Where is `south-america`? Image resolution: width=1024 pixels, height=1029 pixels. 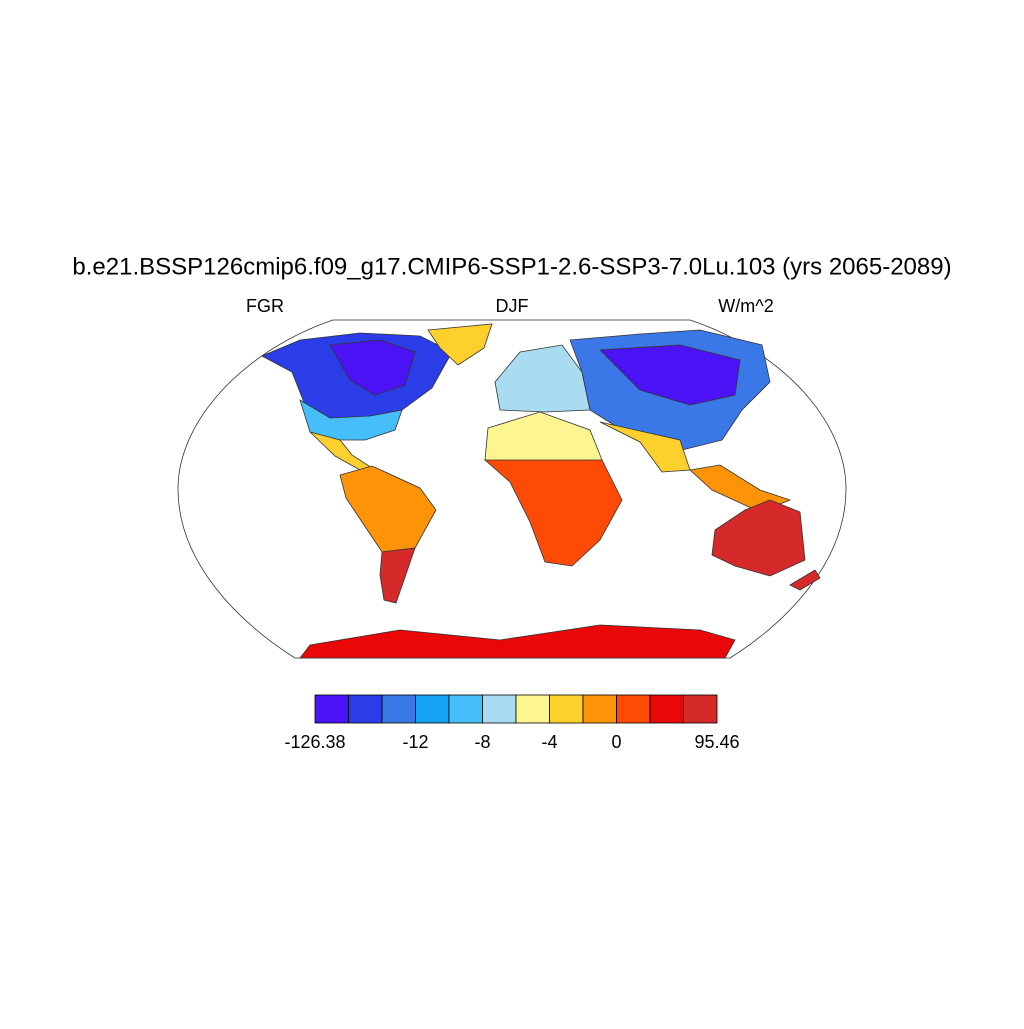 south-america is located at coordinates (397, 575).